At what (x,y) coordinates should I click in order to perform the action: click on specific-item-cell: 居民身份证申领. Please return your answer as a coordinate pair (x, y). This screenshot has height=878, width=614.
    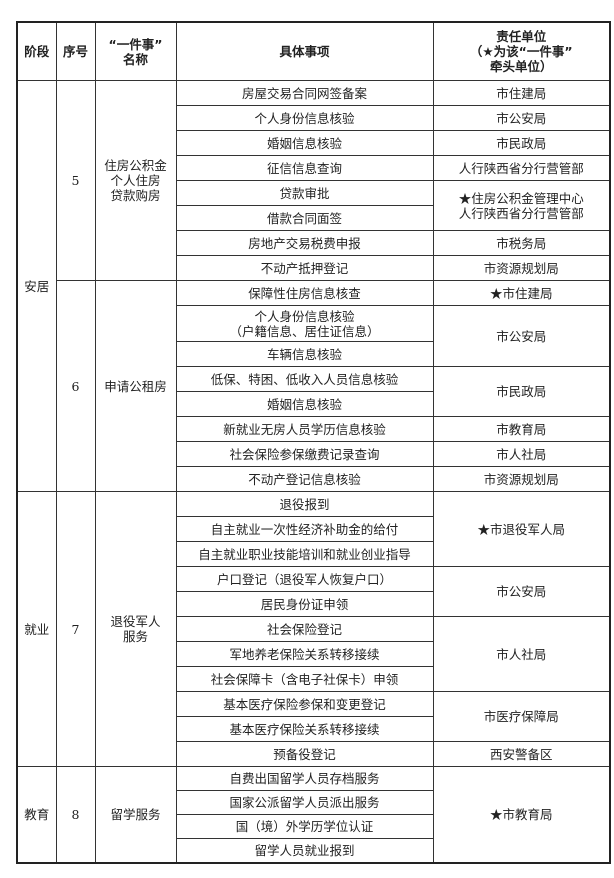
    Looking at the image, I should click on (304, 604).